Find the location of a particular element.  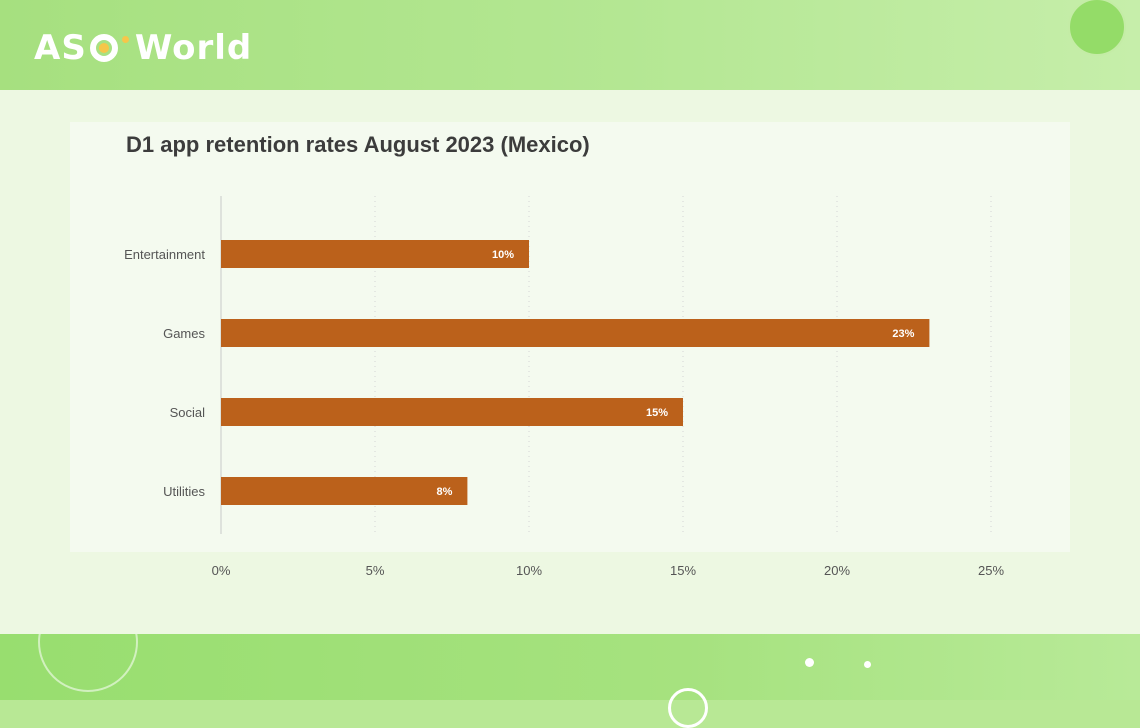

bar-utilities is located at coordinates (344, 491).